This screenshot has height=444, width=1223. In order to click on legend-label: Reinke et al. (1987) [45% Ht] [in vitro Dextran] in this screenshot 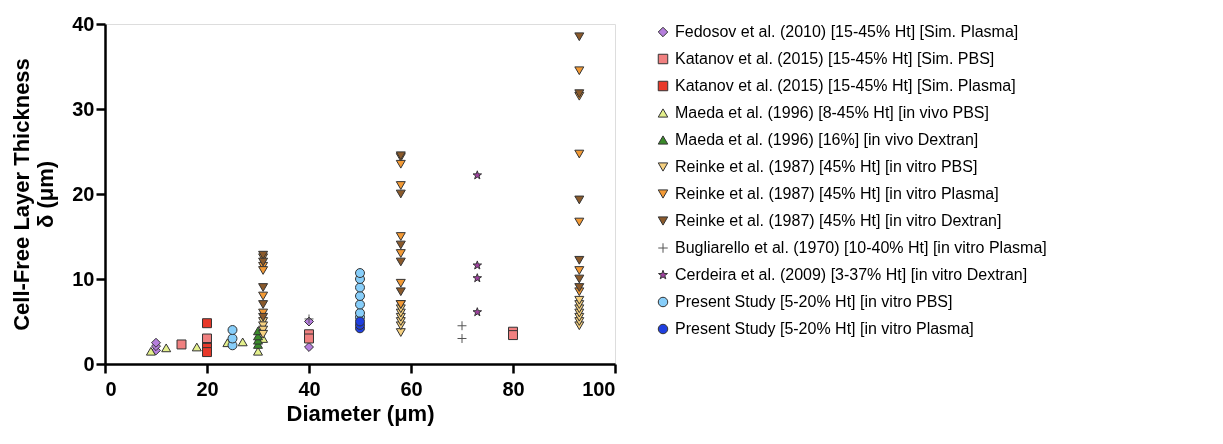, I will do `click(838, 220)`.